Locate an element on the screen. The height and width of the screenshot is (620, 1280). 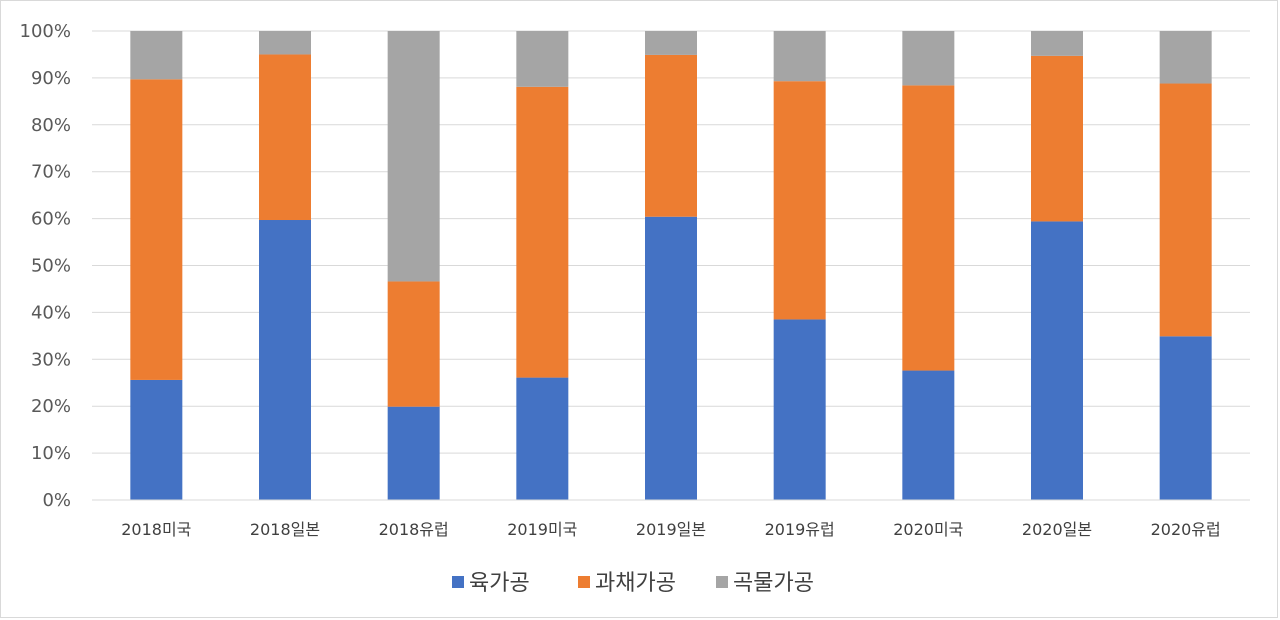
x-tick-label: 2019유럽 is located at coordinates (800, 529).